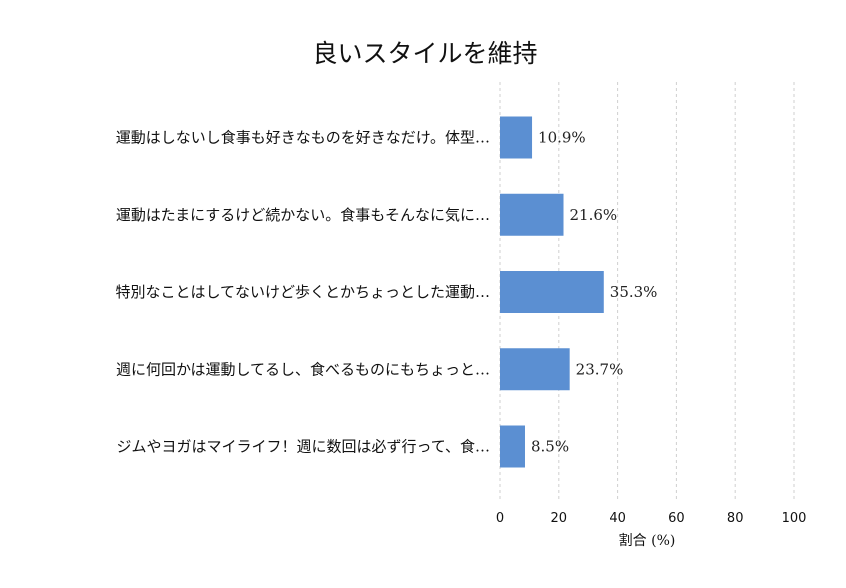 The width and height of the screenshot is (846, 588). Describe the element at coordinates (600, 369) in the screenshot. I see `data-label: 23.7%` at that location.